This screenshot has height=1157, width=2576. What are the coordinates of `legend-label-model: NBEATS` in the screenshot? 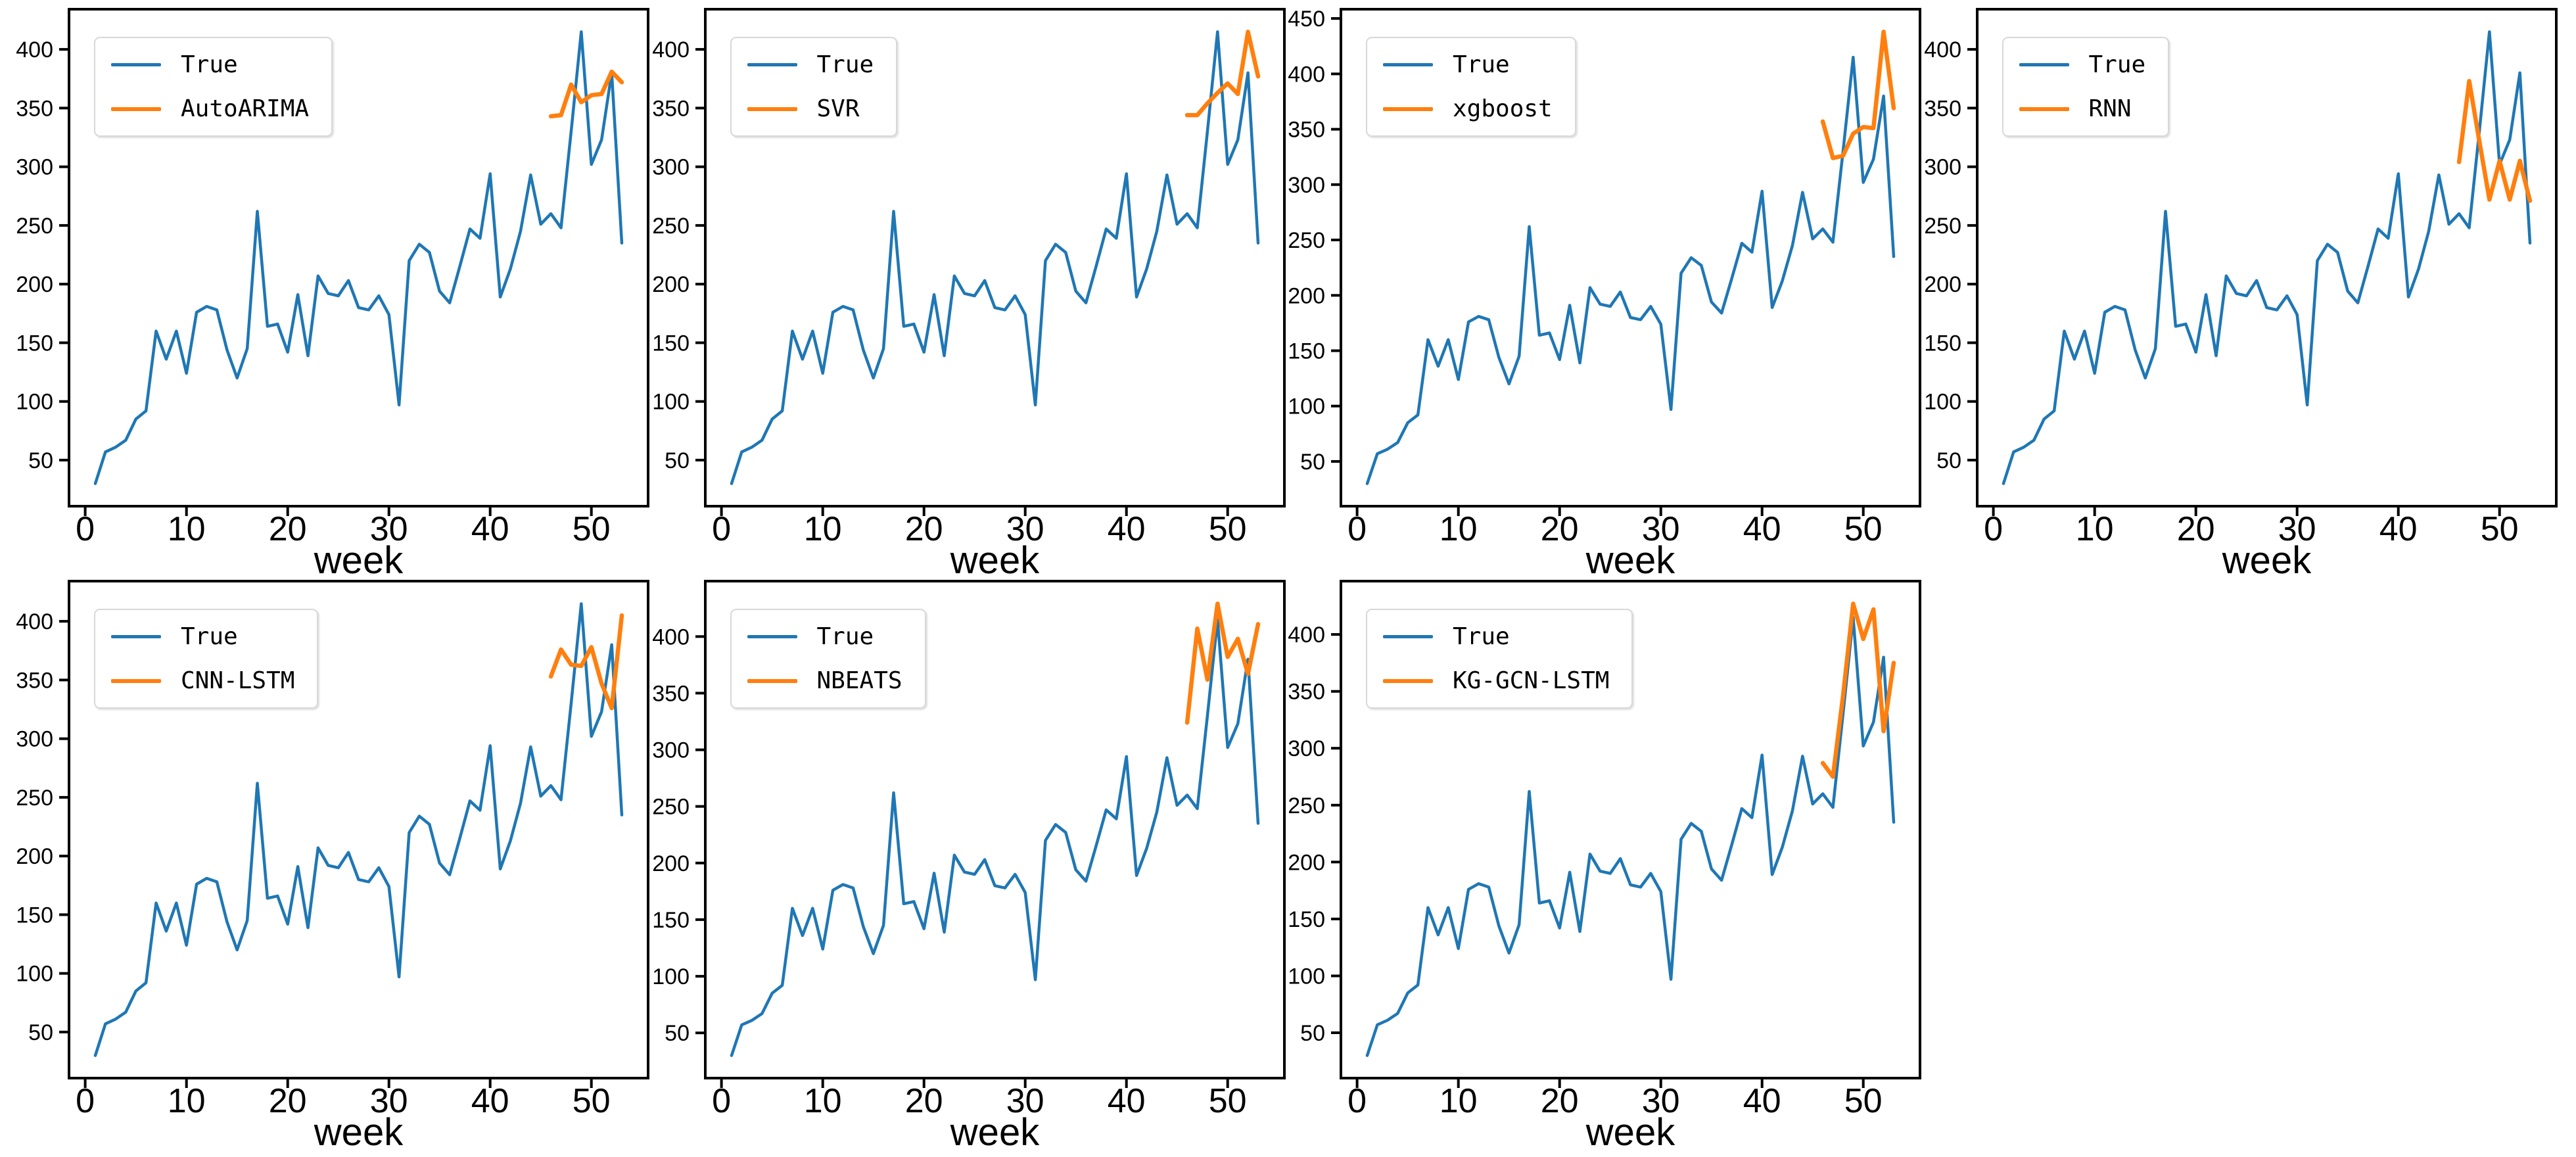 It's located at (859, 680).